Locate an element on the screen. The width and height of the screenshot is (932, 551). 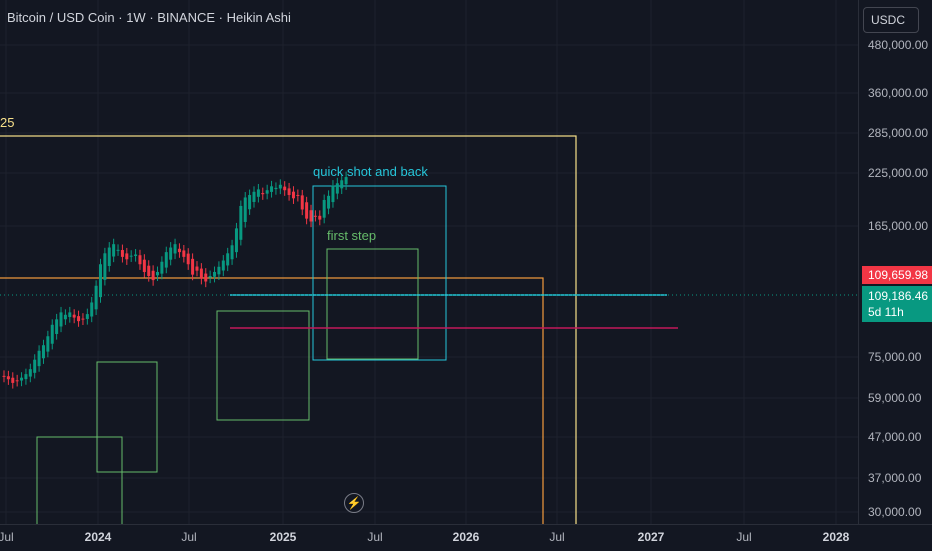
quick-shot-label: quick shot and back is located at coordinates (370, 171).